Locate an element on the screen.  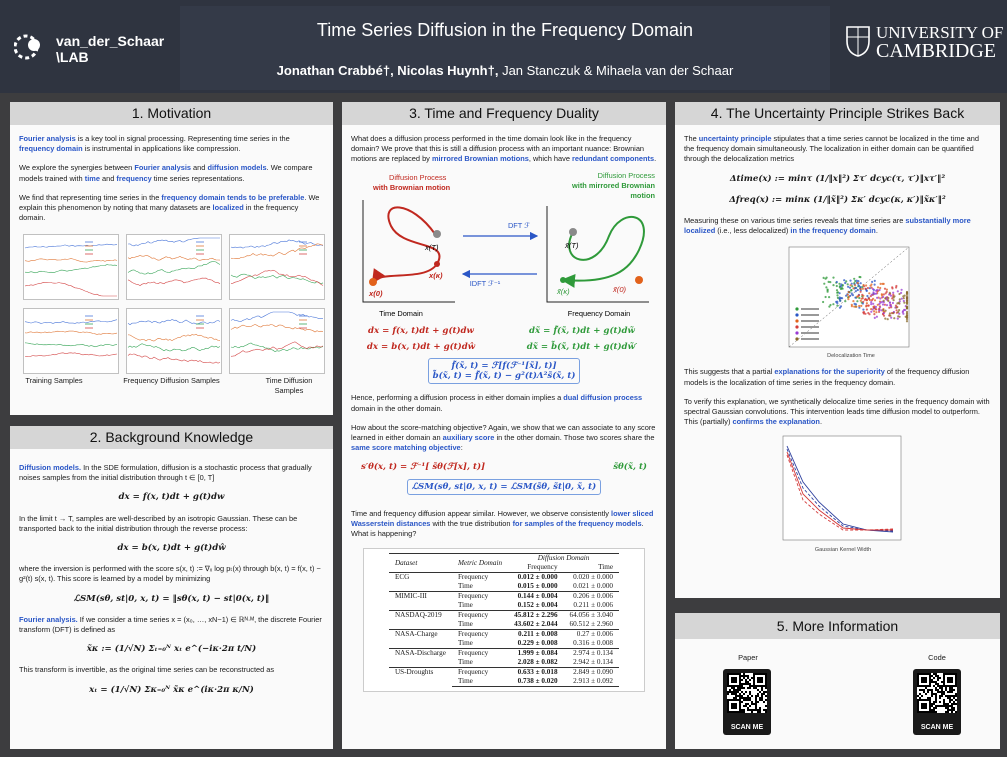
panel-title: 5. More Information is located at coordinates (837, 626).